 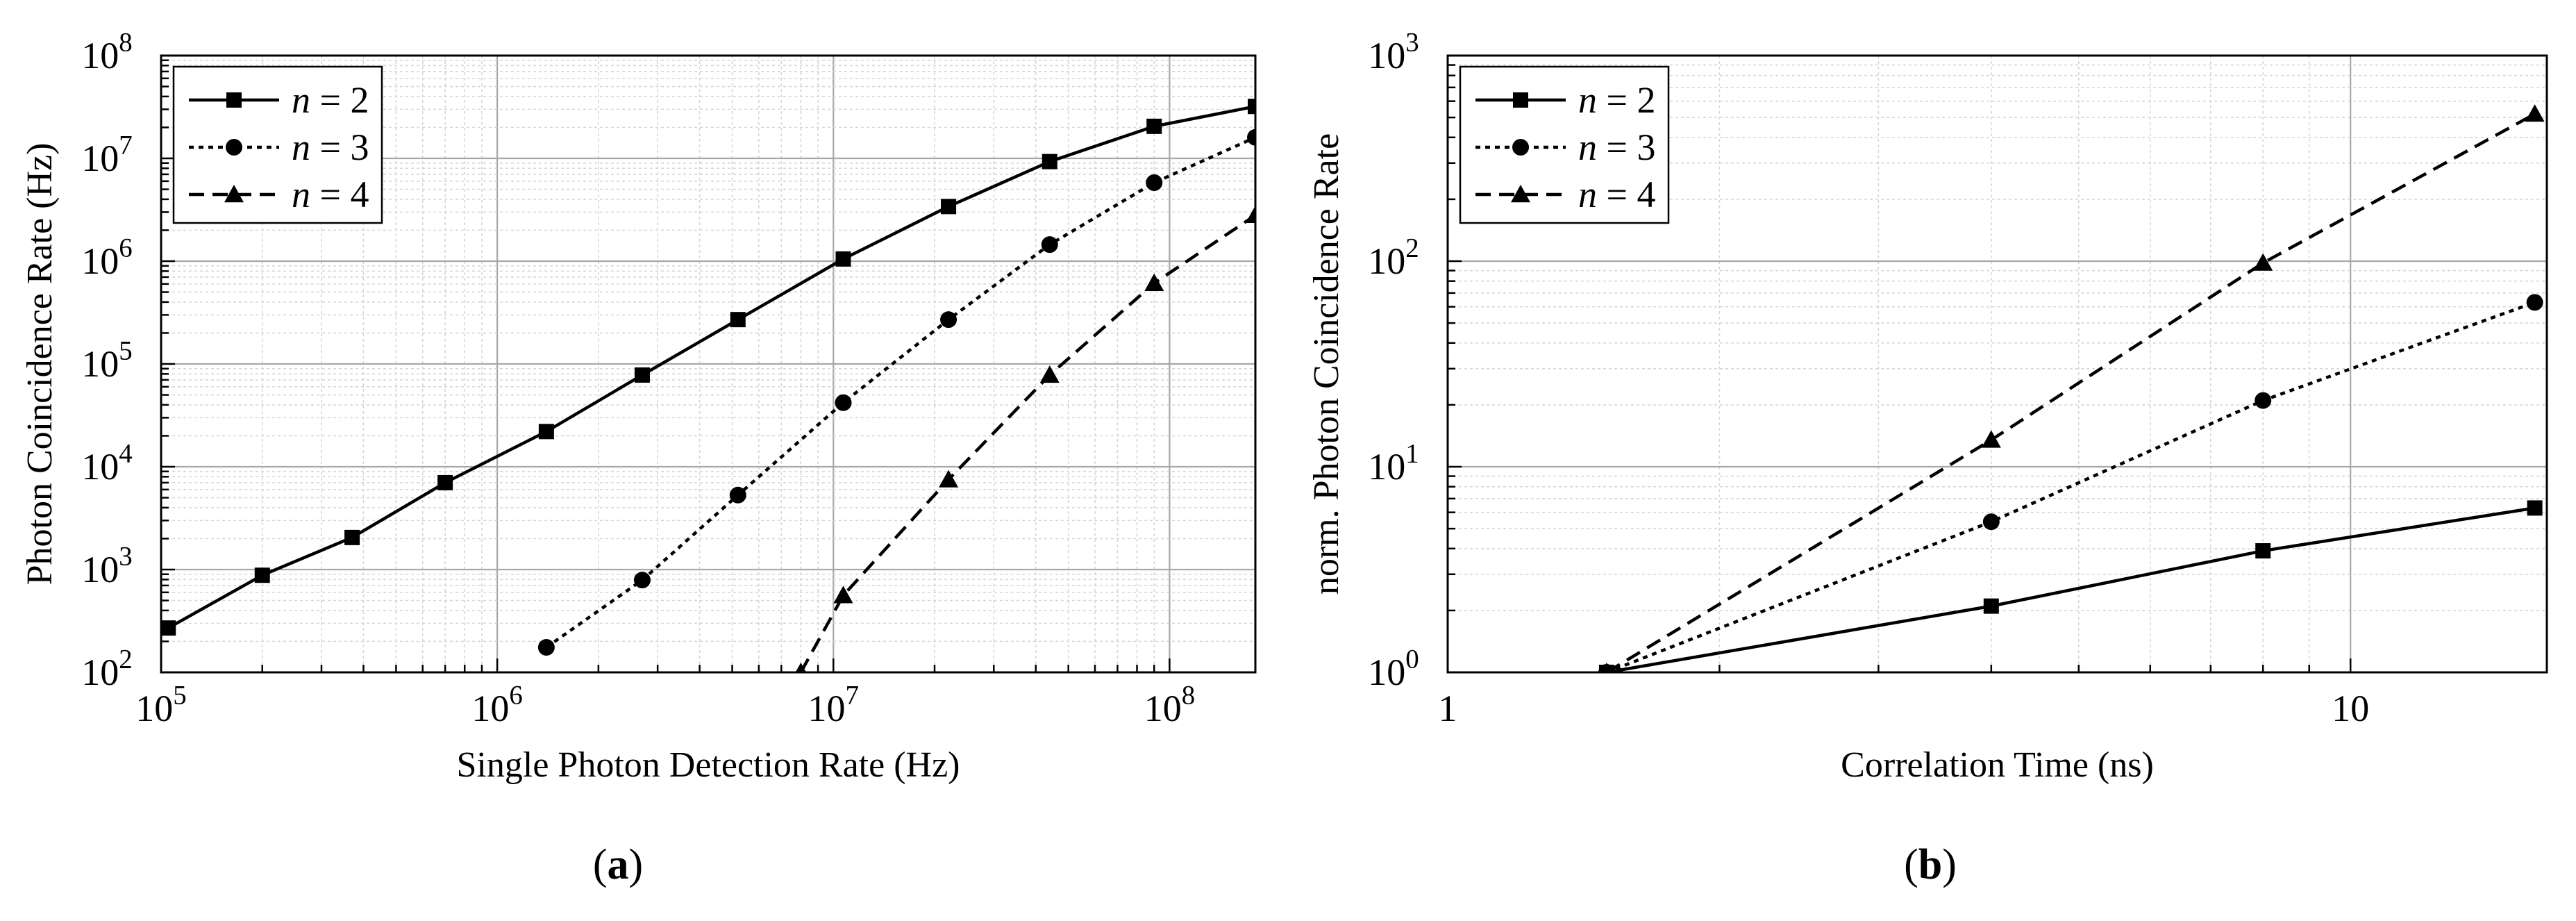 What do you see at coordinates (833, 705) in the screenshot?
I see `x-tick-label: 10⁷` at bounding box center [833, 705].